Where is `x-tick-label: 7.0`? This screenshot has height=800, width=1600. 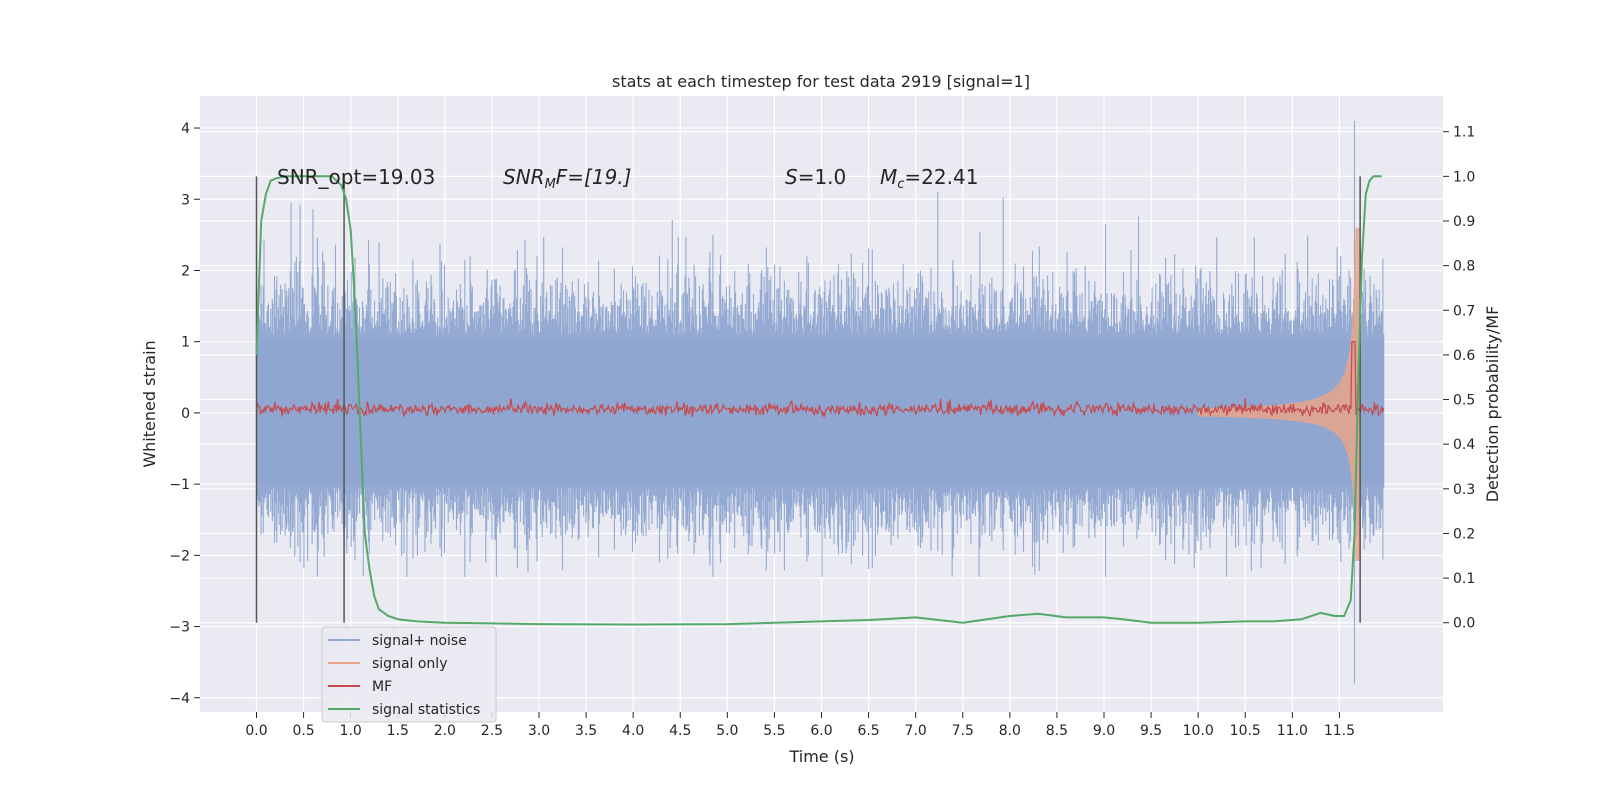
x-tick-label: 7.0 is located at coordinates (916, 731).